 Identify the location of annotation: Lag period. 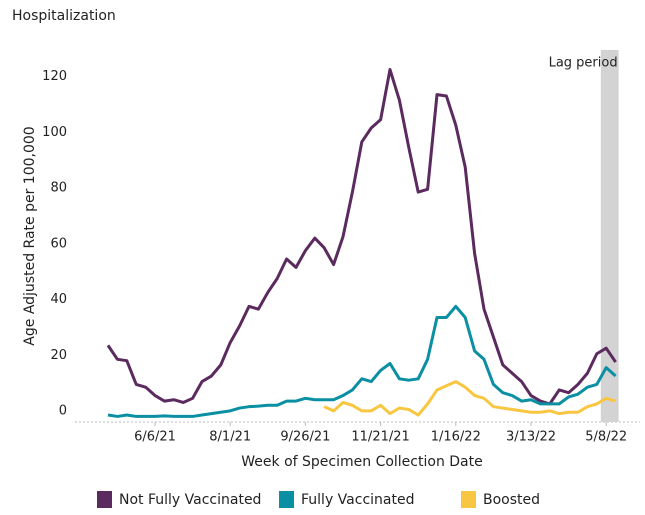
(583, 63).